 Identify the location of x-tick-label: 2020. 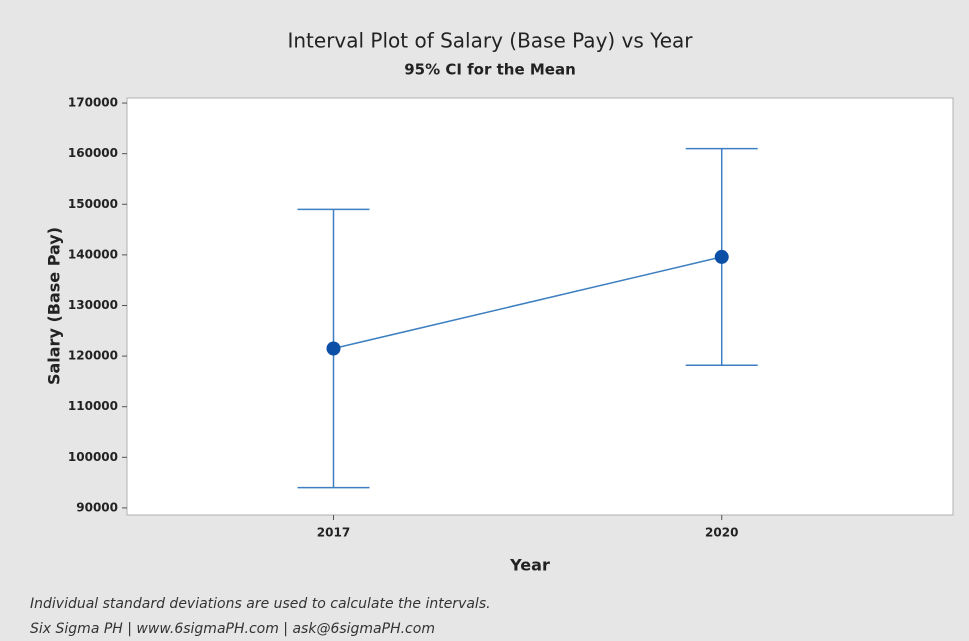
(721, 533).